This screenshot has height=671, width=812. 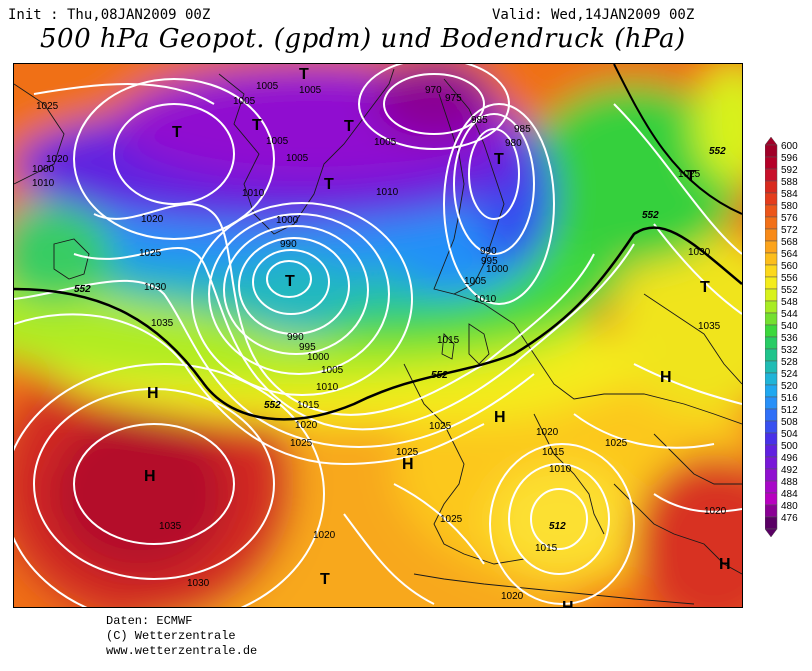 I want to click on isobar-label: 980, so click(x=513, y=143).